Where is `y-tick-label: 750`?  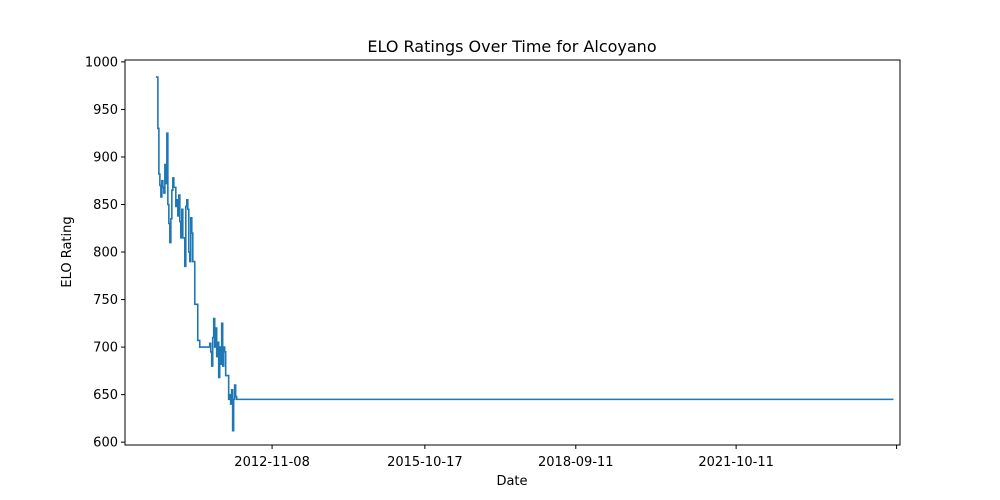 y-tick-label: 750 is located at coordinates (105, 300).